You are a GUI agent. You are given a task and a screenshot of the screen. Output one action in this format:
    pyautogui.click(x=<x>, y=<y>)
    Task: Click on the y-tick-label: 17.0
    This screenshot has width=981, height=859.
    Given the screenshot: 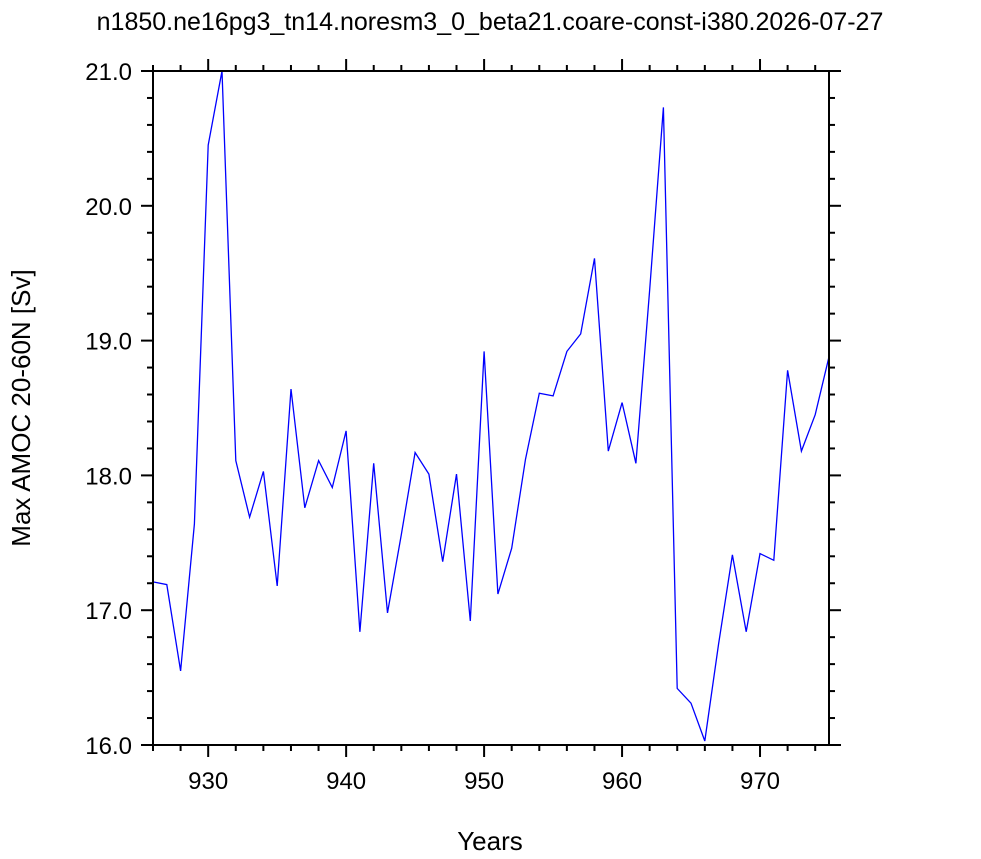 What is the action you would take?
    pyautogui.click(x=108, y=611)
    